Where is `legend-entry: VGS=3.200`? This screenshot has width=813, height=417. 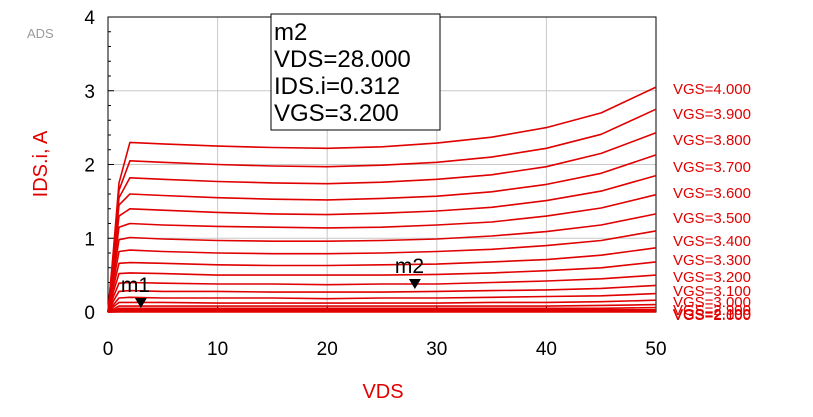 legend-entry: VGS=3.200 is located at coordinates (712, 277).